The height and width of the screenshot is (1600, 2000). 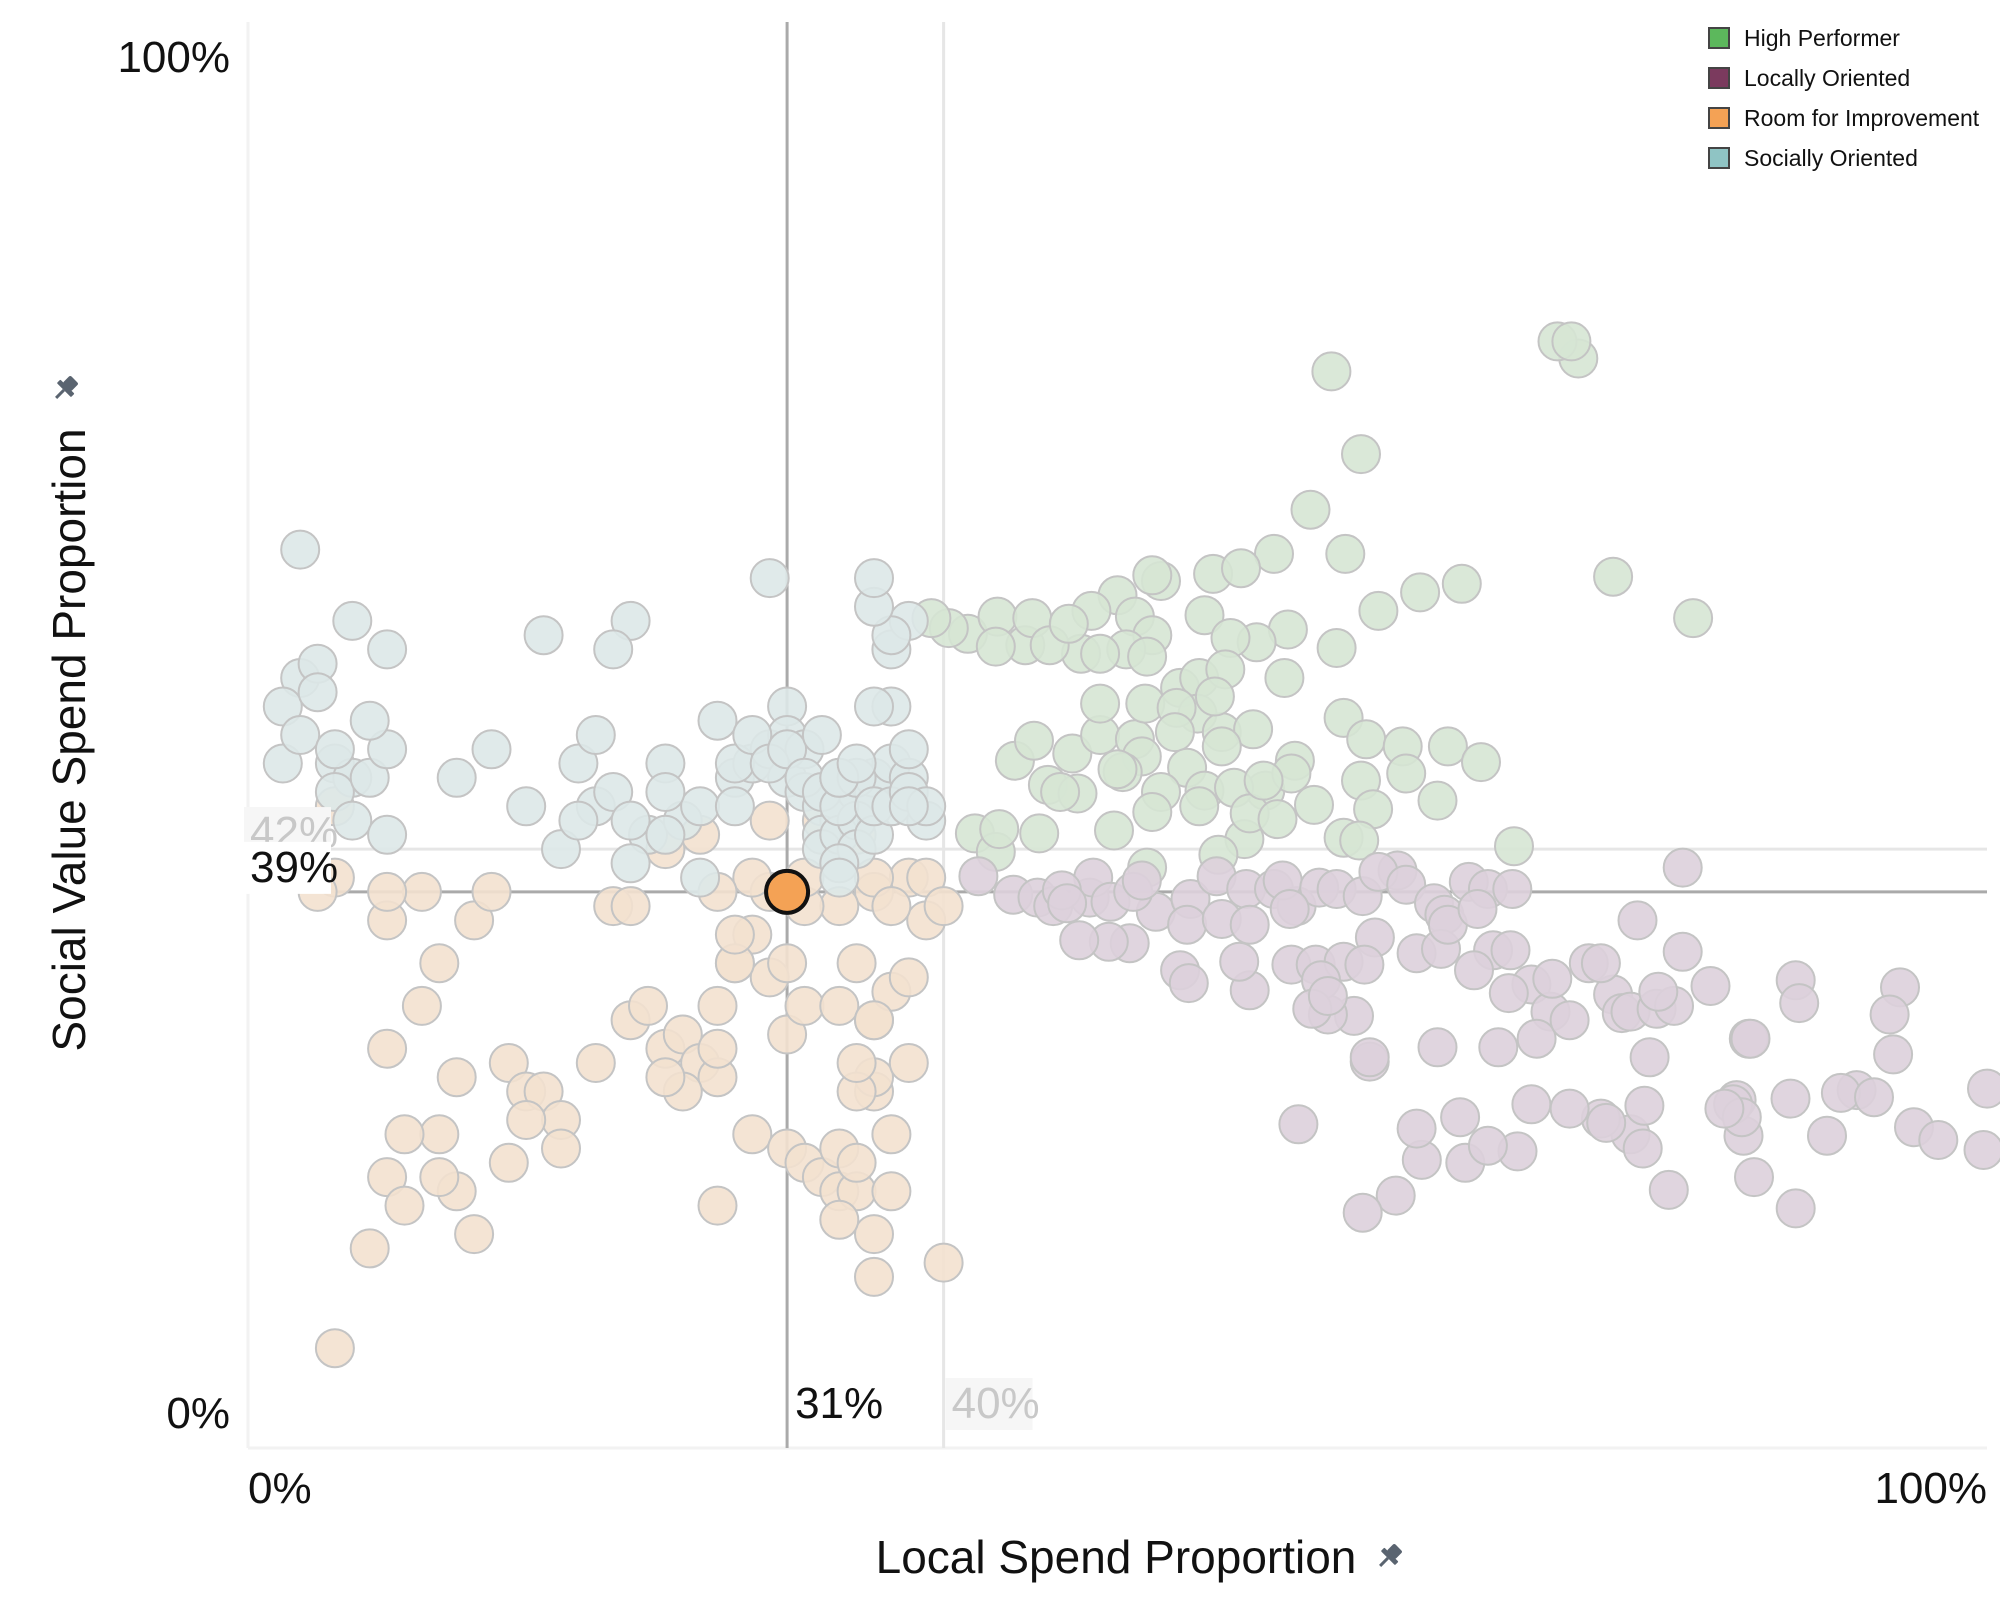 What do you see at coordinates (1389, 1556) in the screenshot?
I see `x-axis-pin-icon` at bounding box center [1389, 1556].